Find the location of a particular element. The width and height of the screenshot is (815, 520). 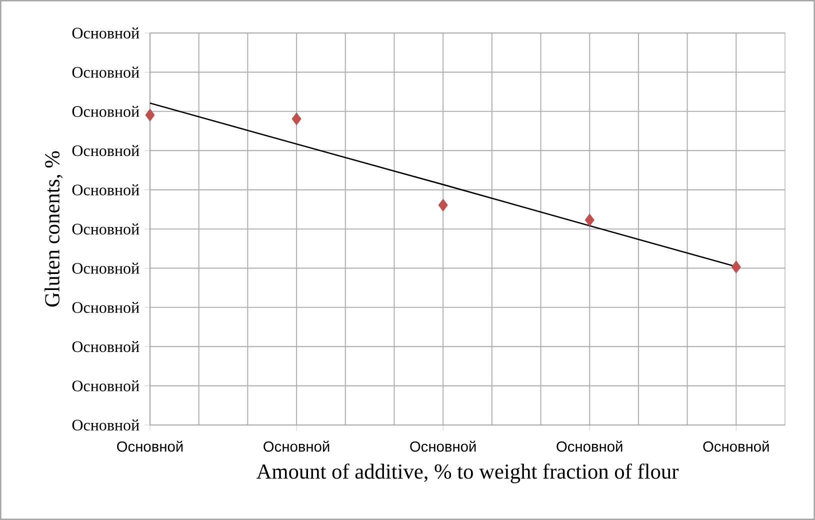

x-axis-title: Amount of additive, % to weight fraction of flour is located at coordinates (467, 474).